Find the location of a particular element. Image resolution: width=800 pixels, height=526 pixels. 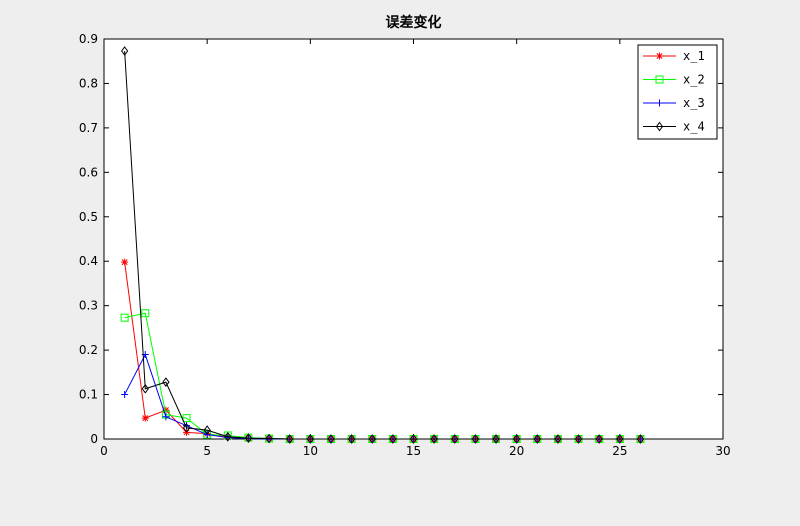

y-tick-label: 0 is located at coordinates (94, 439).